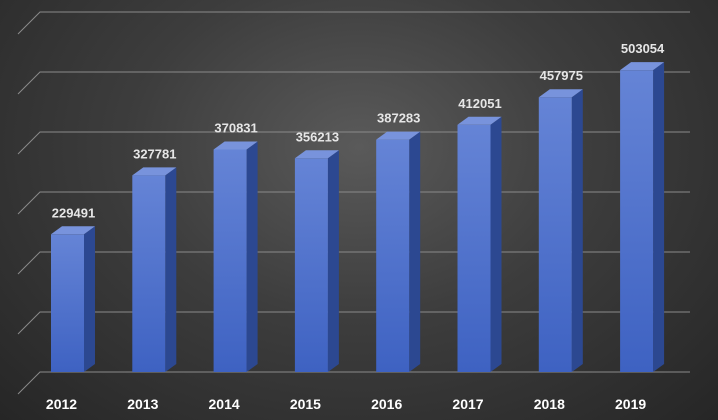 This screenshot has width=718, height=420. What do you see at coordinates (386, 404) in the screenshot?
I see `x-tick-label: 2016` at bounding box center [386, 404].